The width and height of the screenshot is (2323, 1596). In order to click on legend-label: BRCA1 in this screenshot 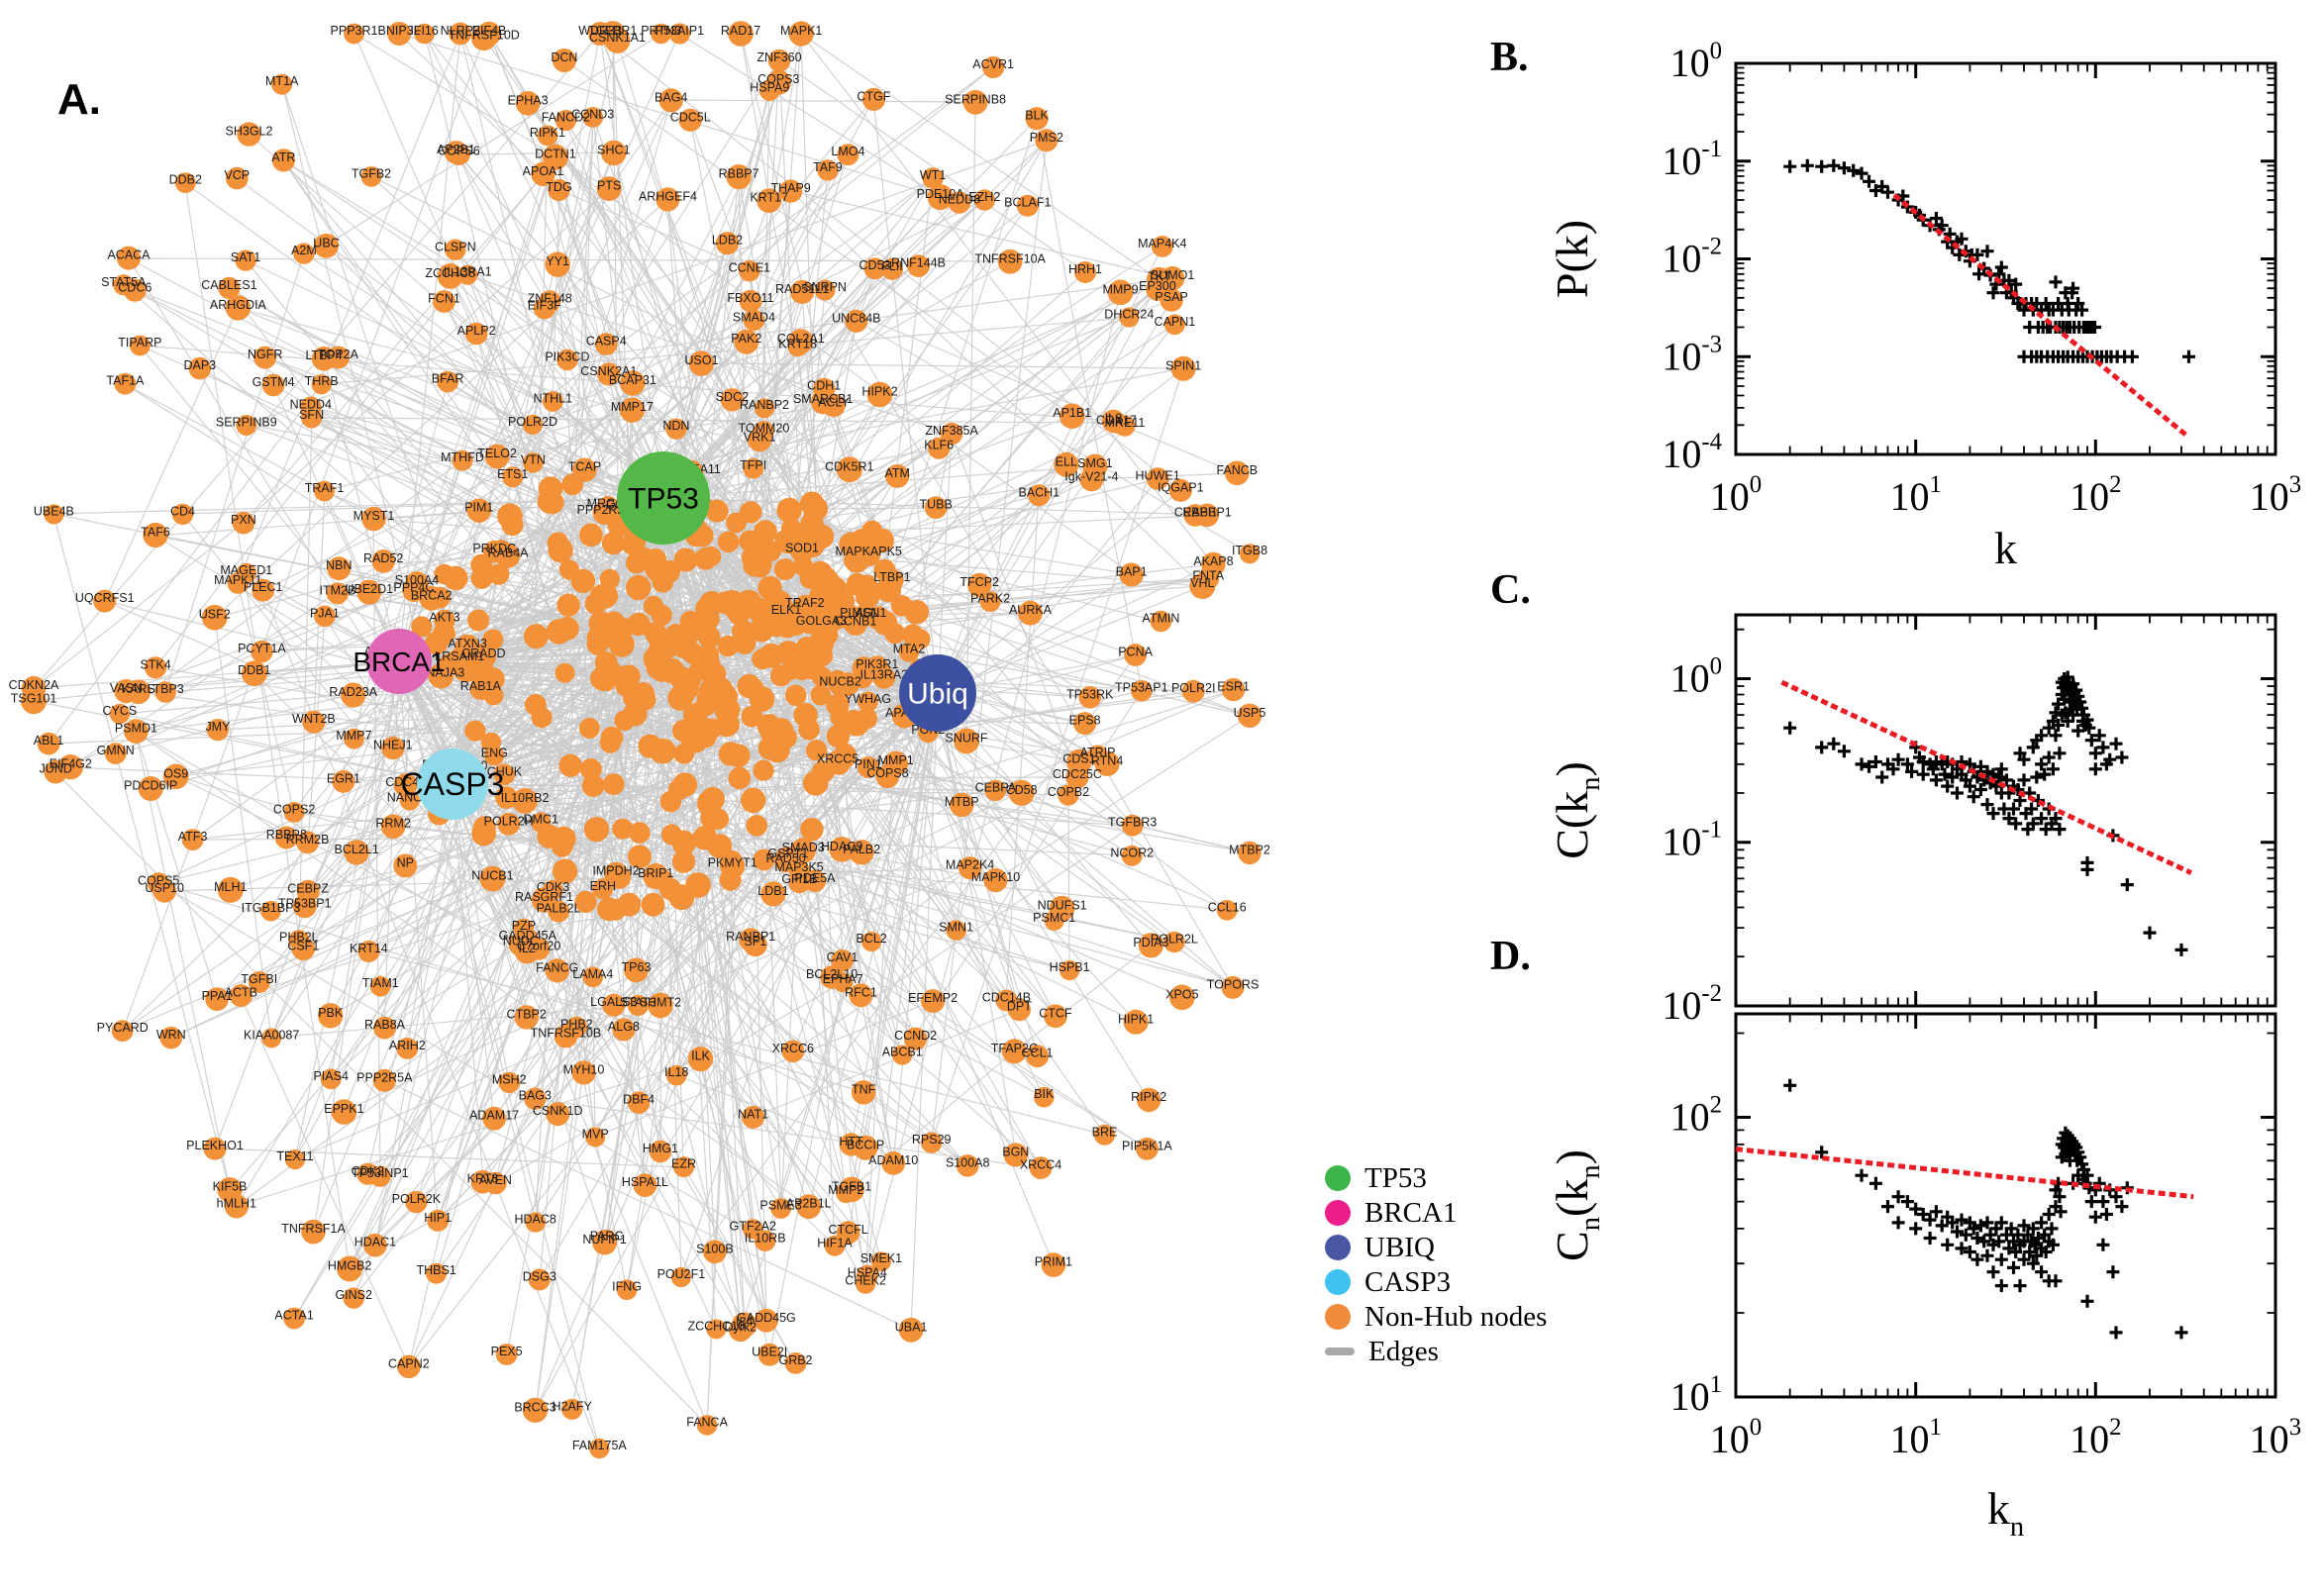, I will do `click(1411, 1212)`.